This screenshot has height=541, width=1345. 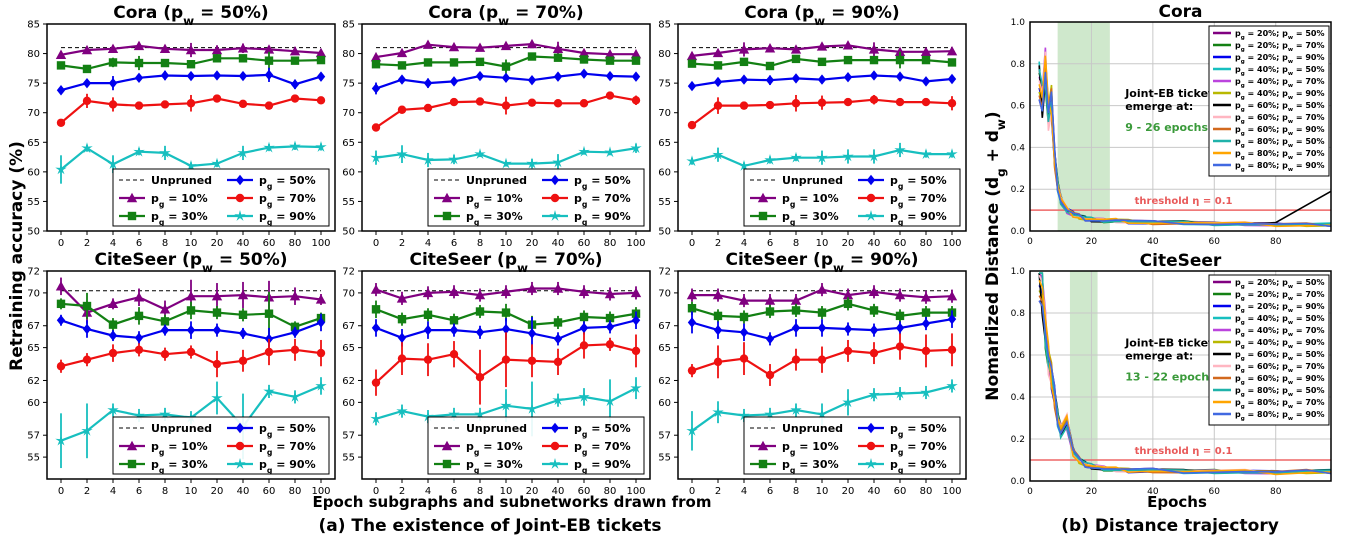 What do you see at coordinates (348, 84) in the screenshot?
I see `y-tick-label: 75` at bounding box center [348, 84].